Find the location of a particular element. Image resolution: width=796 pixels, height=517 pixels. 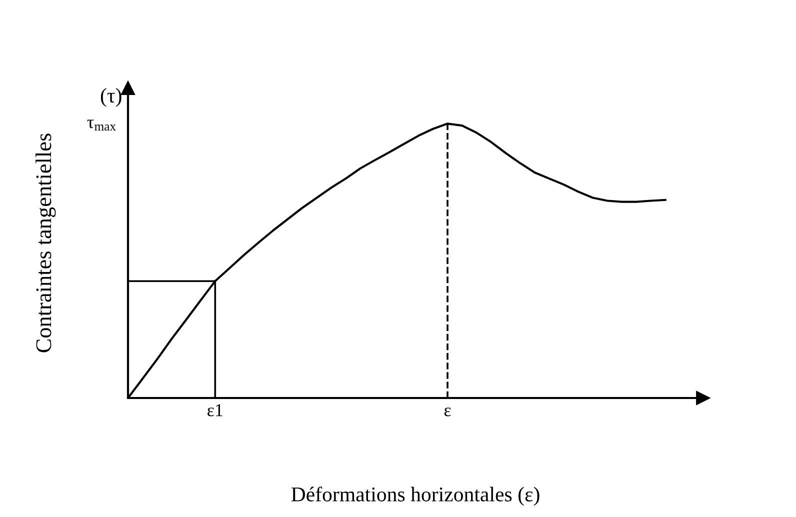

x-tick-label: ε is located at coordinates (447, 412).